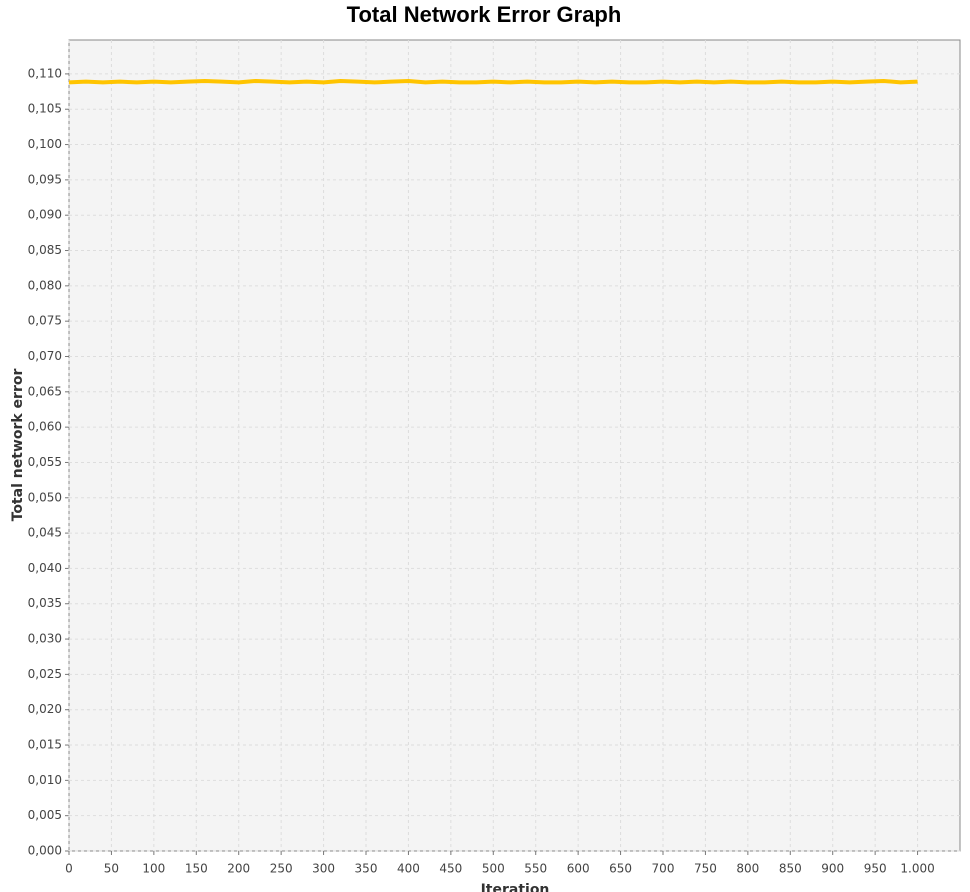 This screenshot has width=970, height=892. What do you see at coordinates (45, 179) in the screenshot?
I see `y-tick-label: 0,095` at bounding box center [45, 179].